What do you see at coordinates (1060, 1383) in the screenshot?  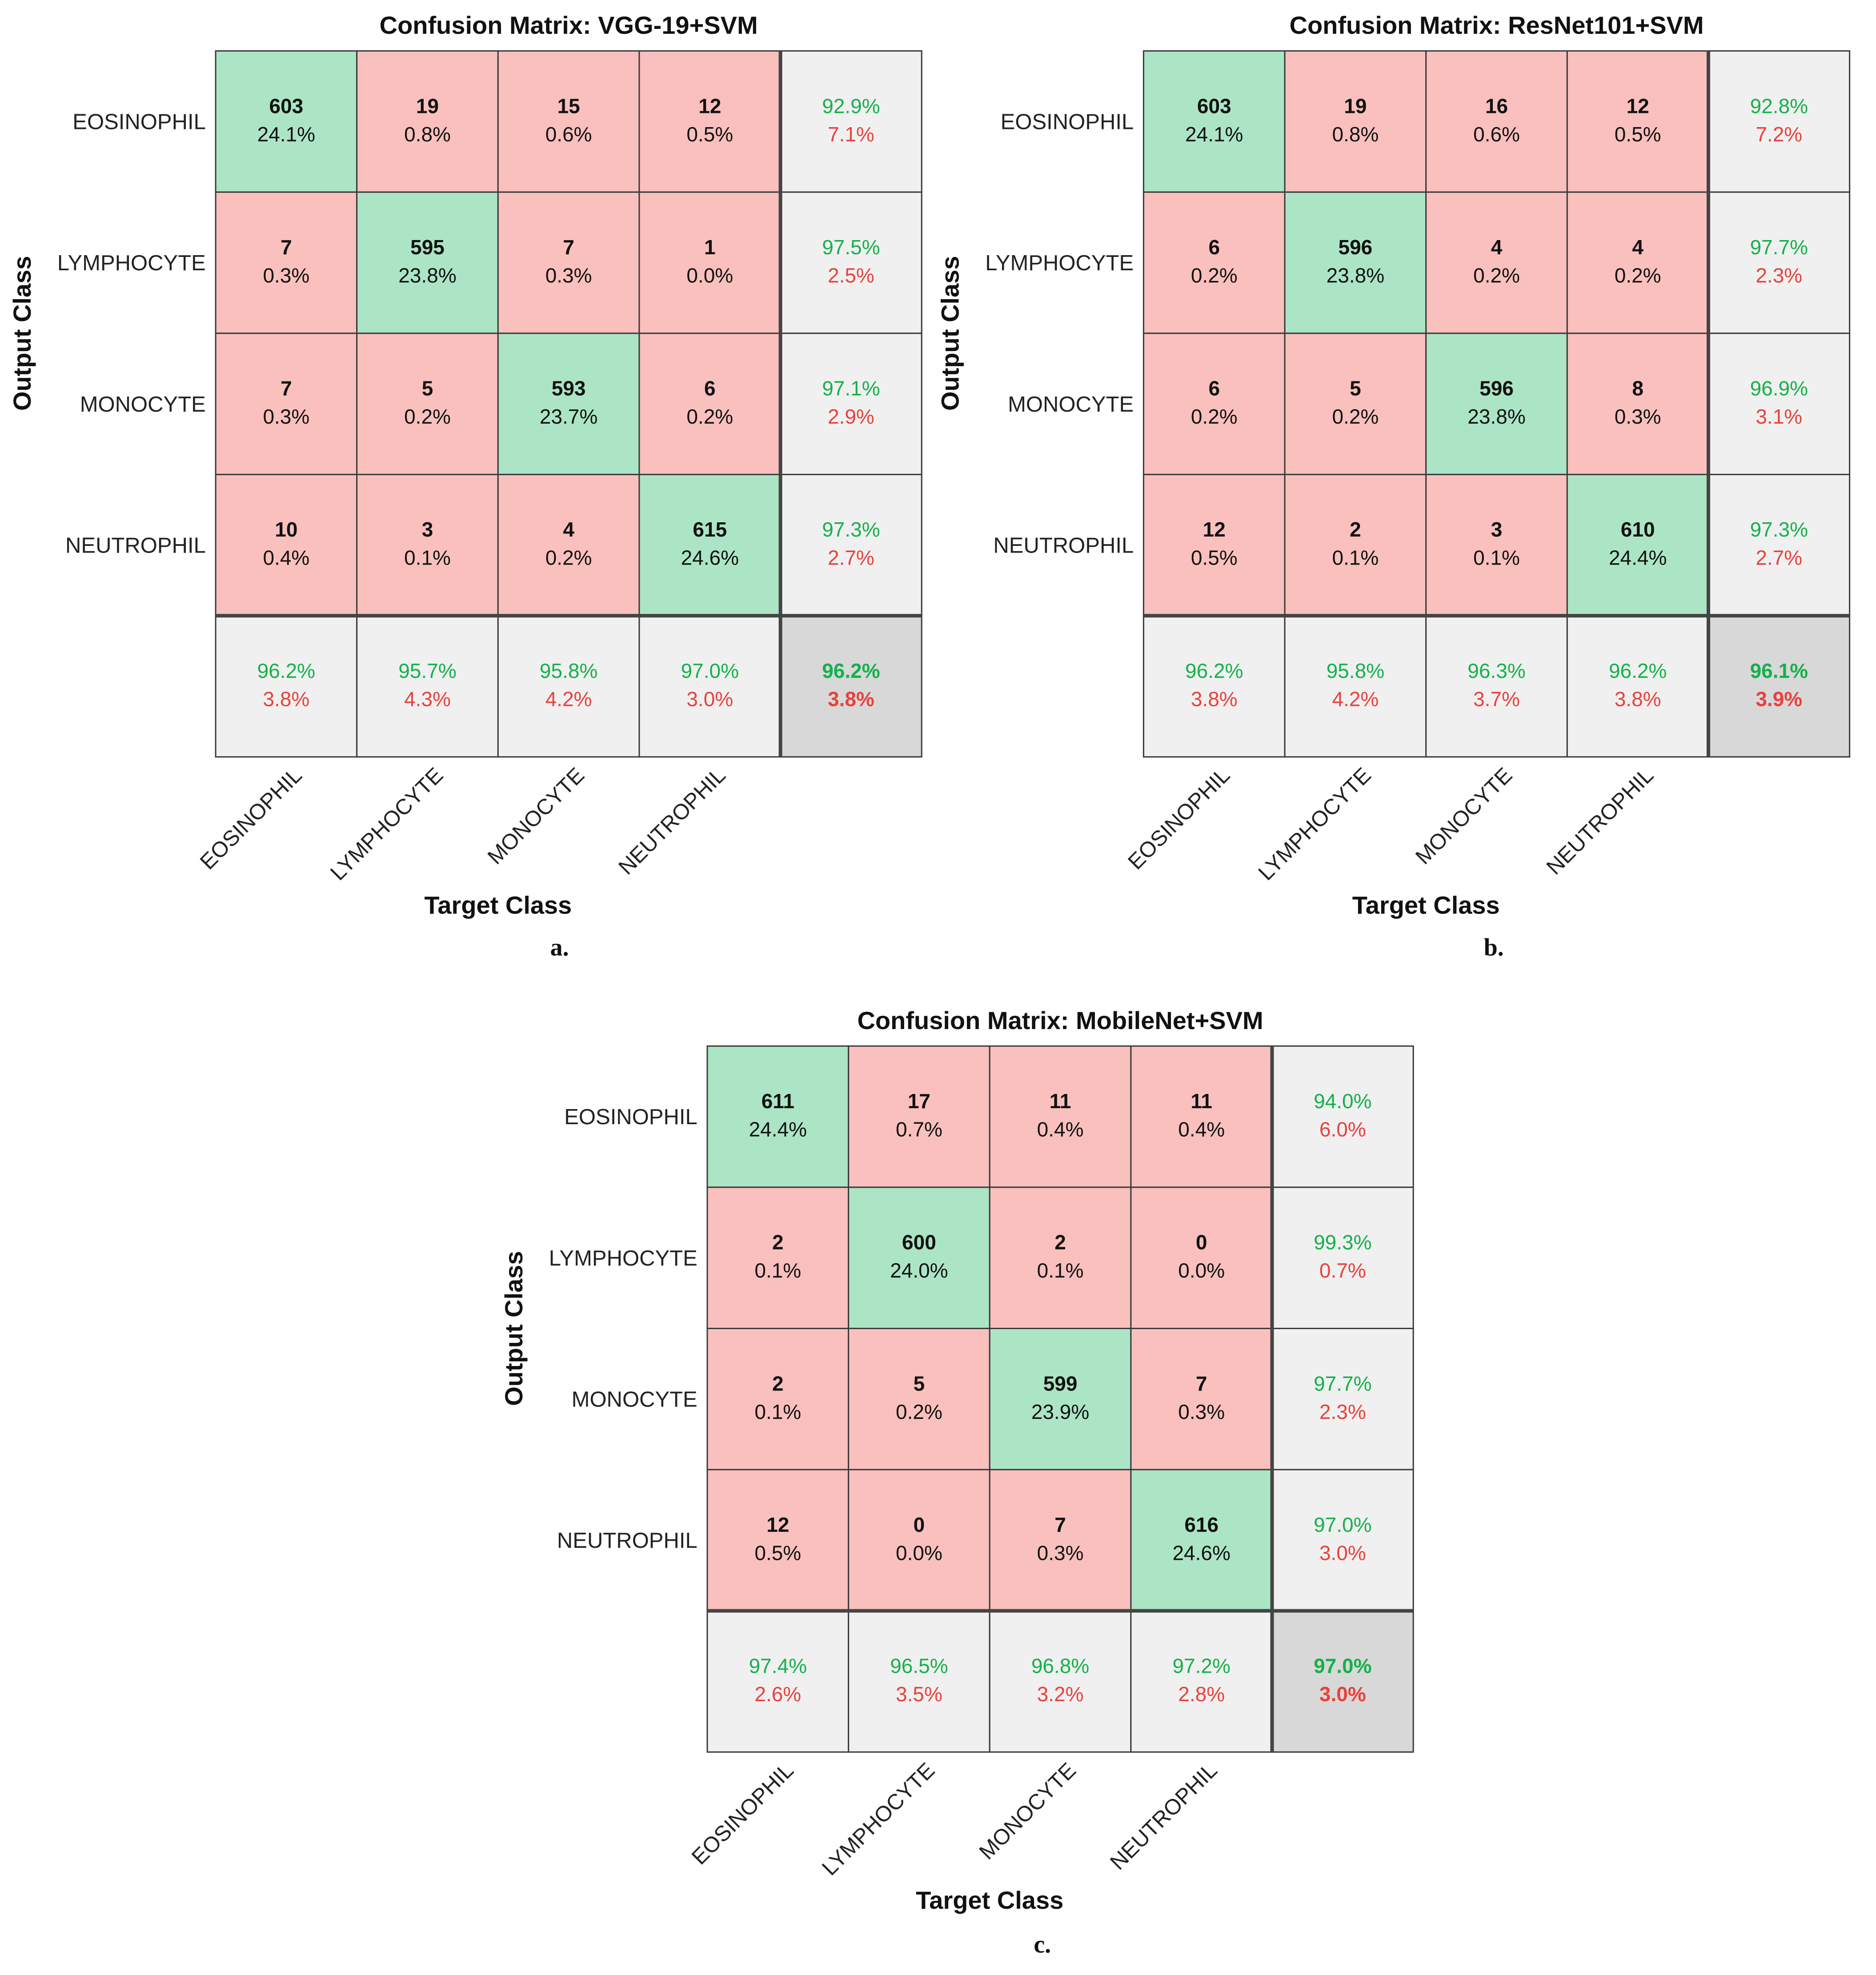 I see `cell-count: 599` at bounding box center [1060, 1383].